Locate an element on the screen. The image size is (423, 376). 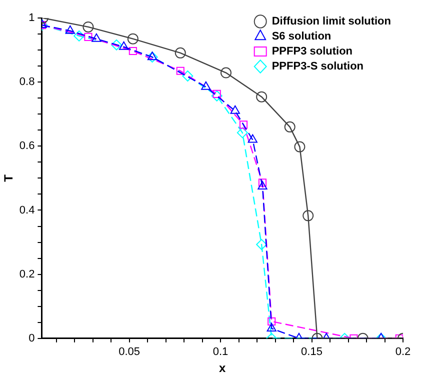
x-axis-title: x is located at coordinates (222, 368).